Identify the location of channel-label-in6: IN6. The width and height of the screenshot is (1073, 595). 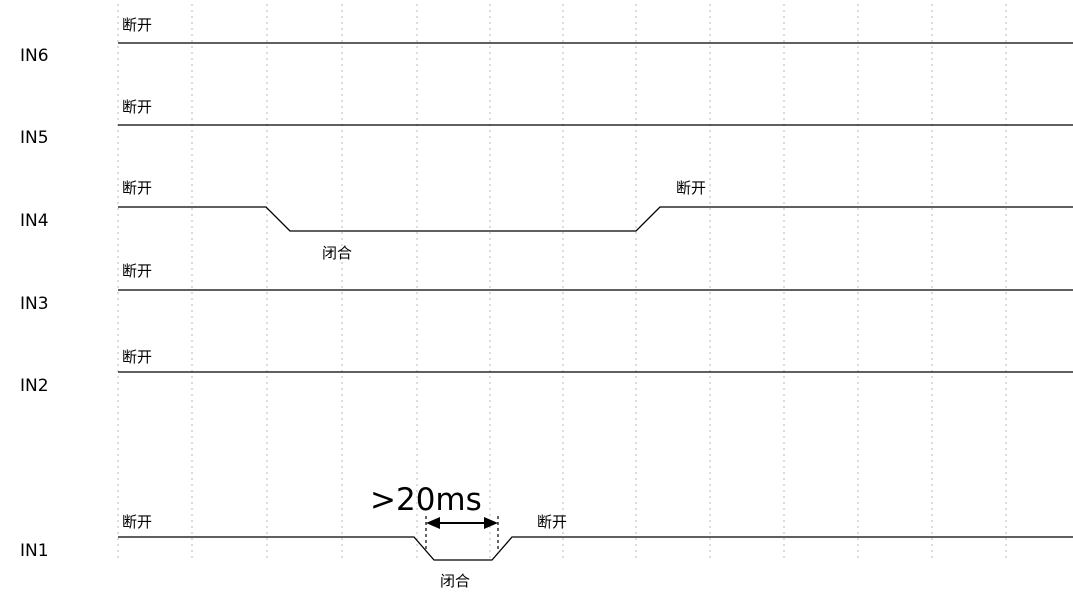
(34, 56).